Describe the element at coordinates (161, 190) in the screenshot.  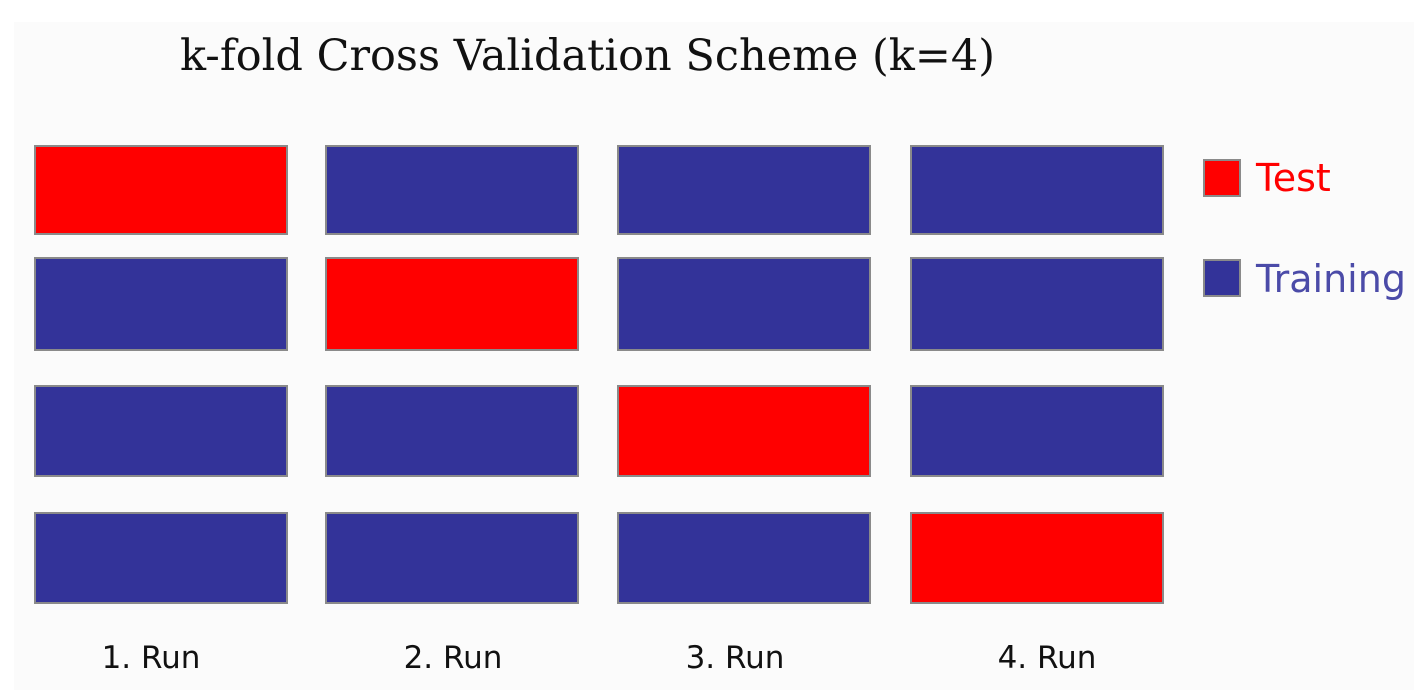
I see `fold-block-run1-fold1-test` at that location.